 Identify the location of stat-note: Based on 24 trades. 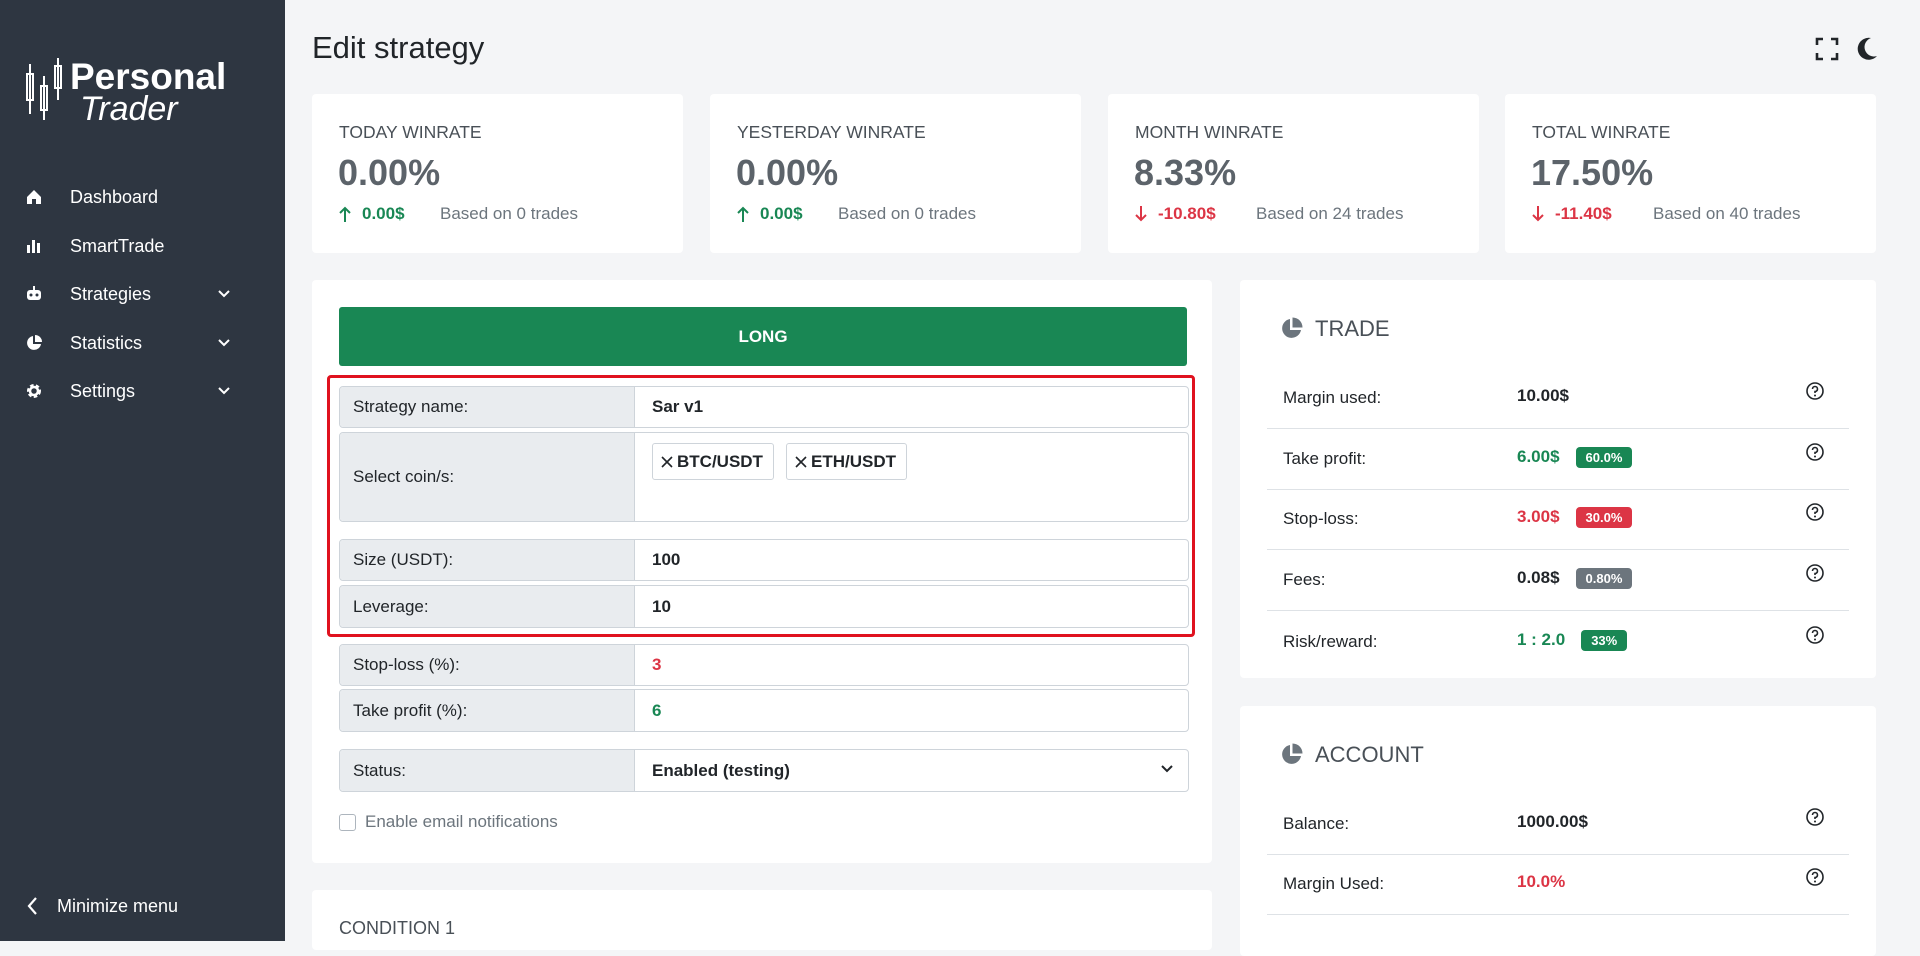
(1330, 213).